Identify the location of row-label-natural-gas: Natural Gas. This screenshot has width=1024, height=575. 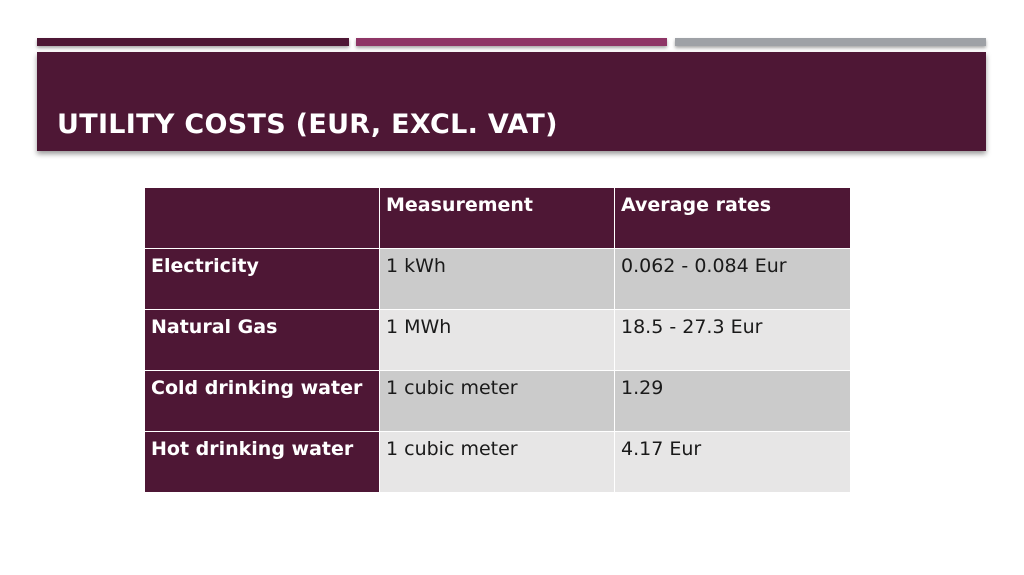
(262, 340).